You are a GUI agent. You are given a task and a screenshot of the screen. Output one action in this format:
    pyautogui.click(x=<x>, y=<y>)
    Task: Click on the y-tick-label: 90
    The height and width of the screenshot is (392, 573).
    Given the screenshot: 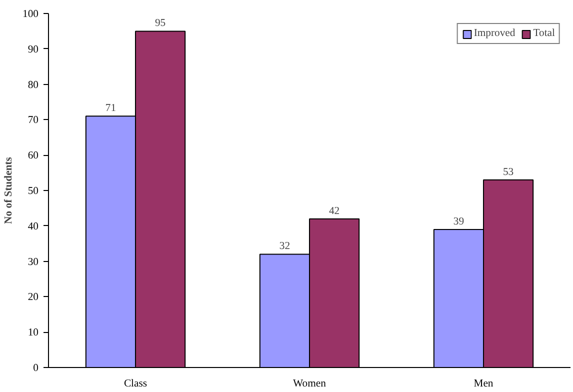 What is the action you would take?
    pyautogui.click(x=33, y=50)
    